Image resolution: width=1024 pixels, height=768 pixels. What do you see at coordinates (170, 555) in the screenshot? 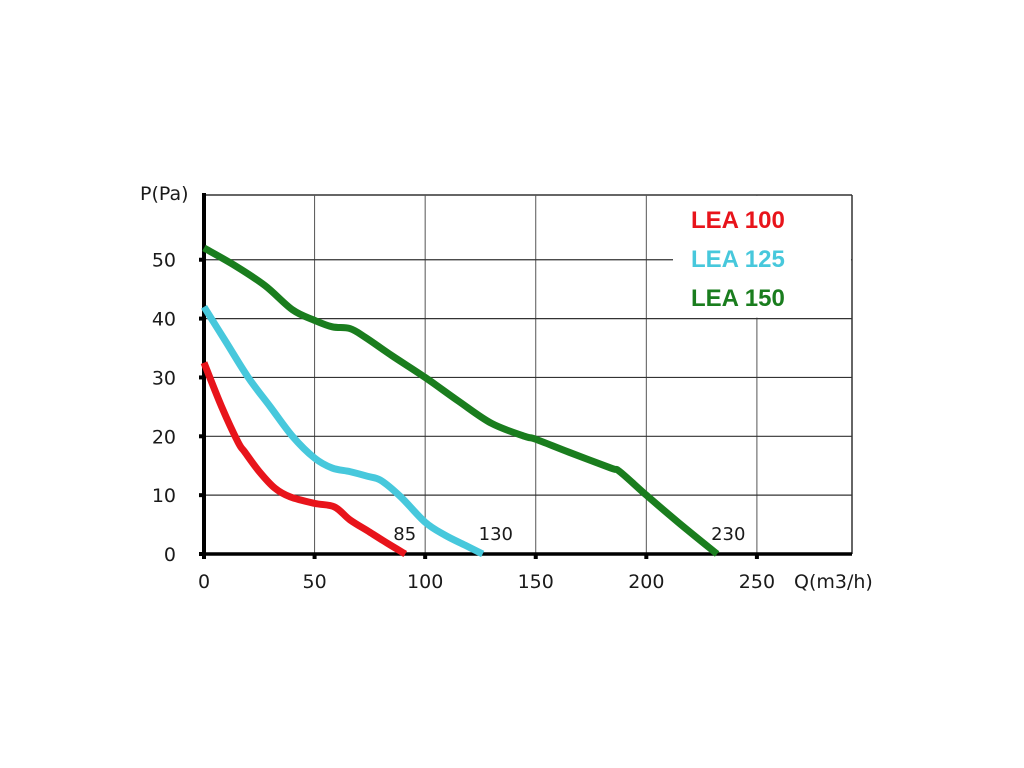
I see `y-tick-label: 0` at bounding box center [170, 555].